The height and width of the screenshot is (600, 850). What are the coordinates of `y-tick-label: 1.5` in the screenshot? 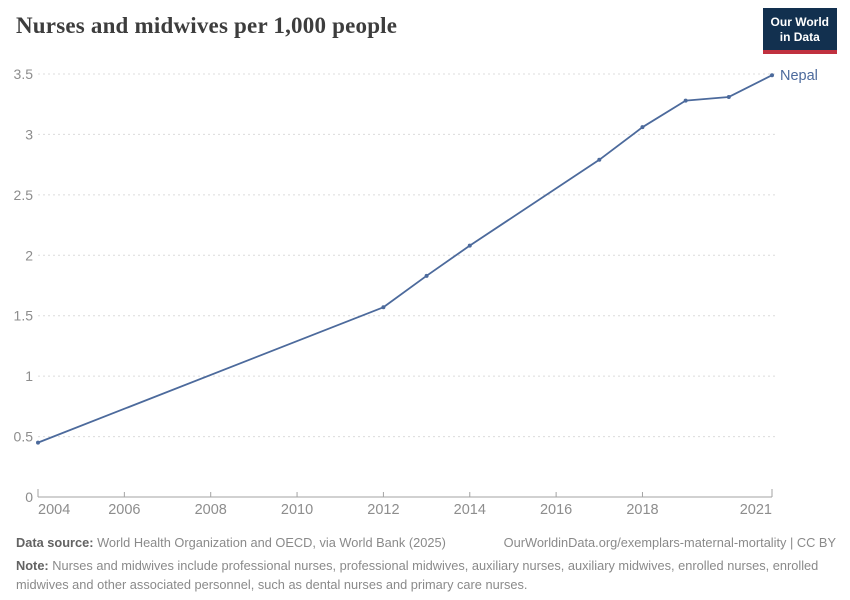 It's located at (24, 316).